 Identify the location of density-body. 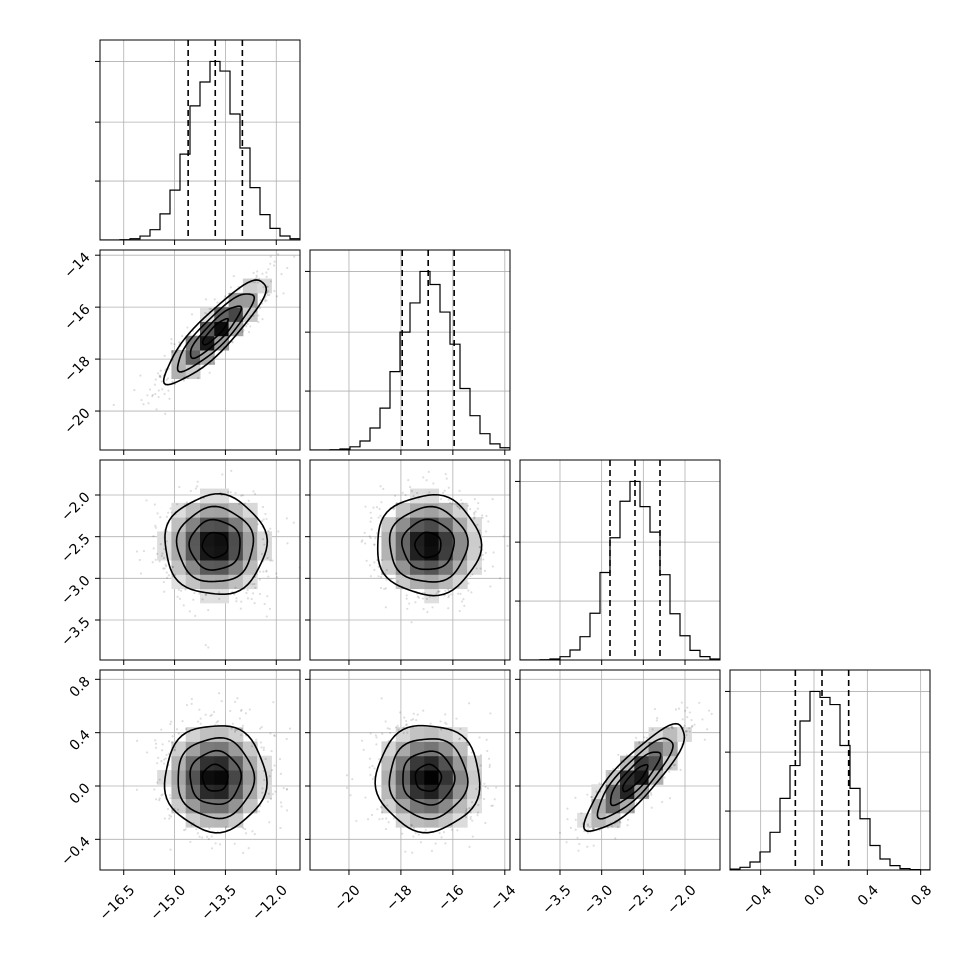
(217, 773).